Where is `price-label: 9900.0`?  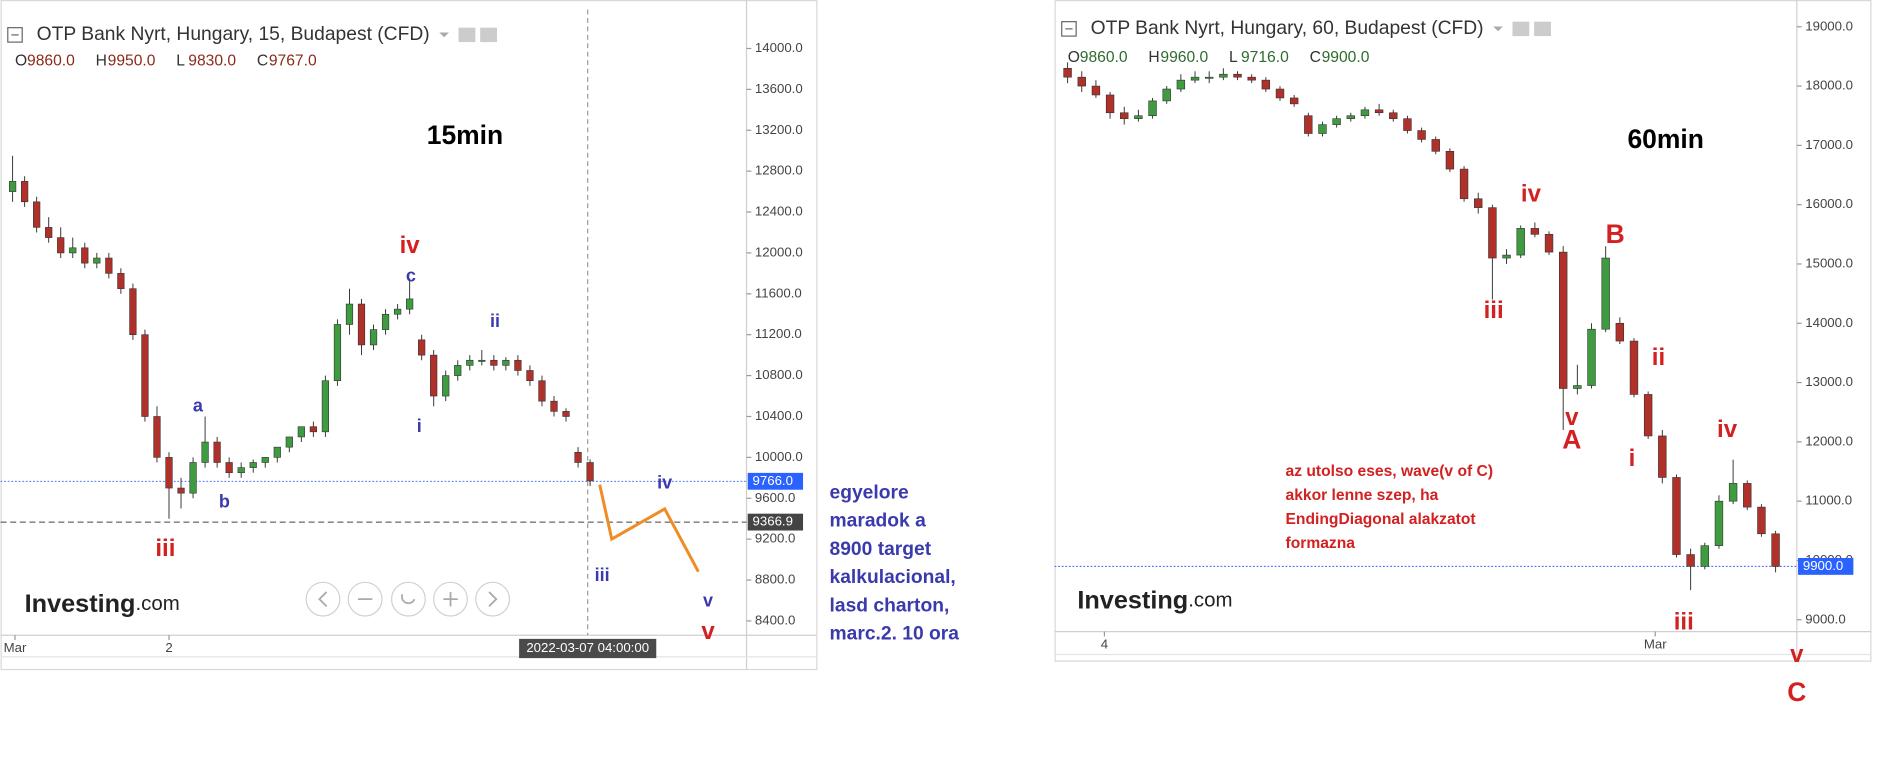 price-label: 9900.0 is located at coordinates (1823, 565).